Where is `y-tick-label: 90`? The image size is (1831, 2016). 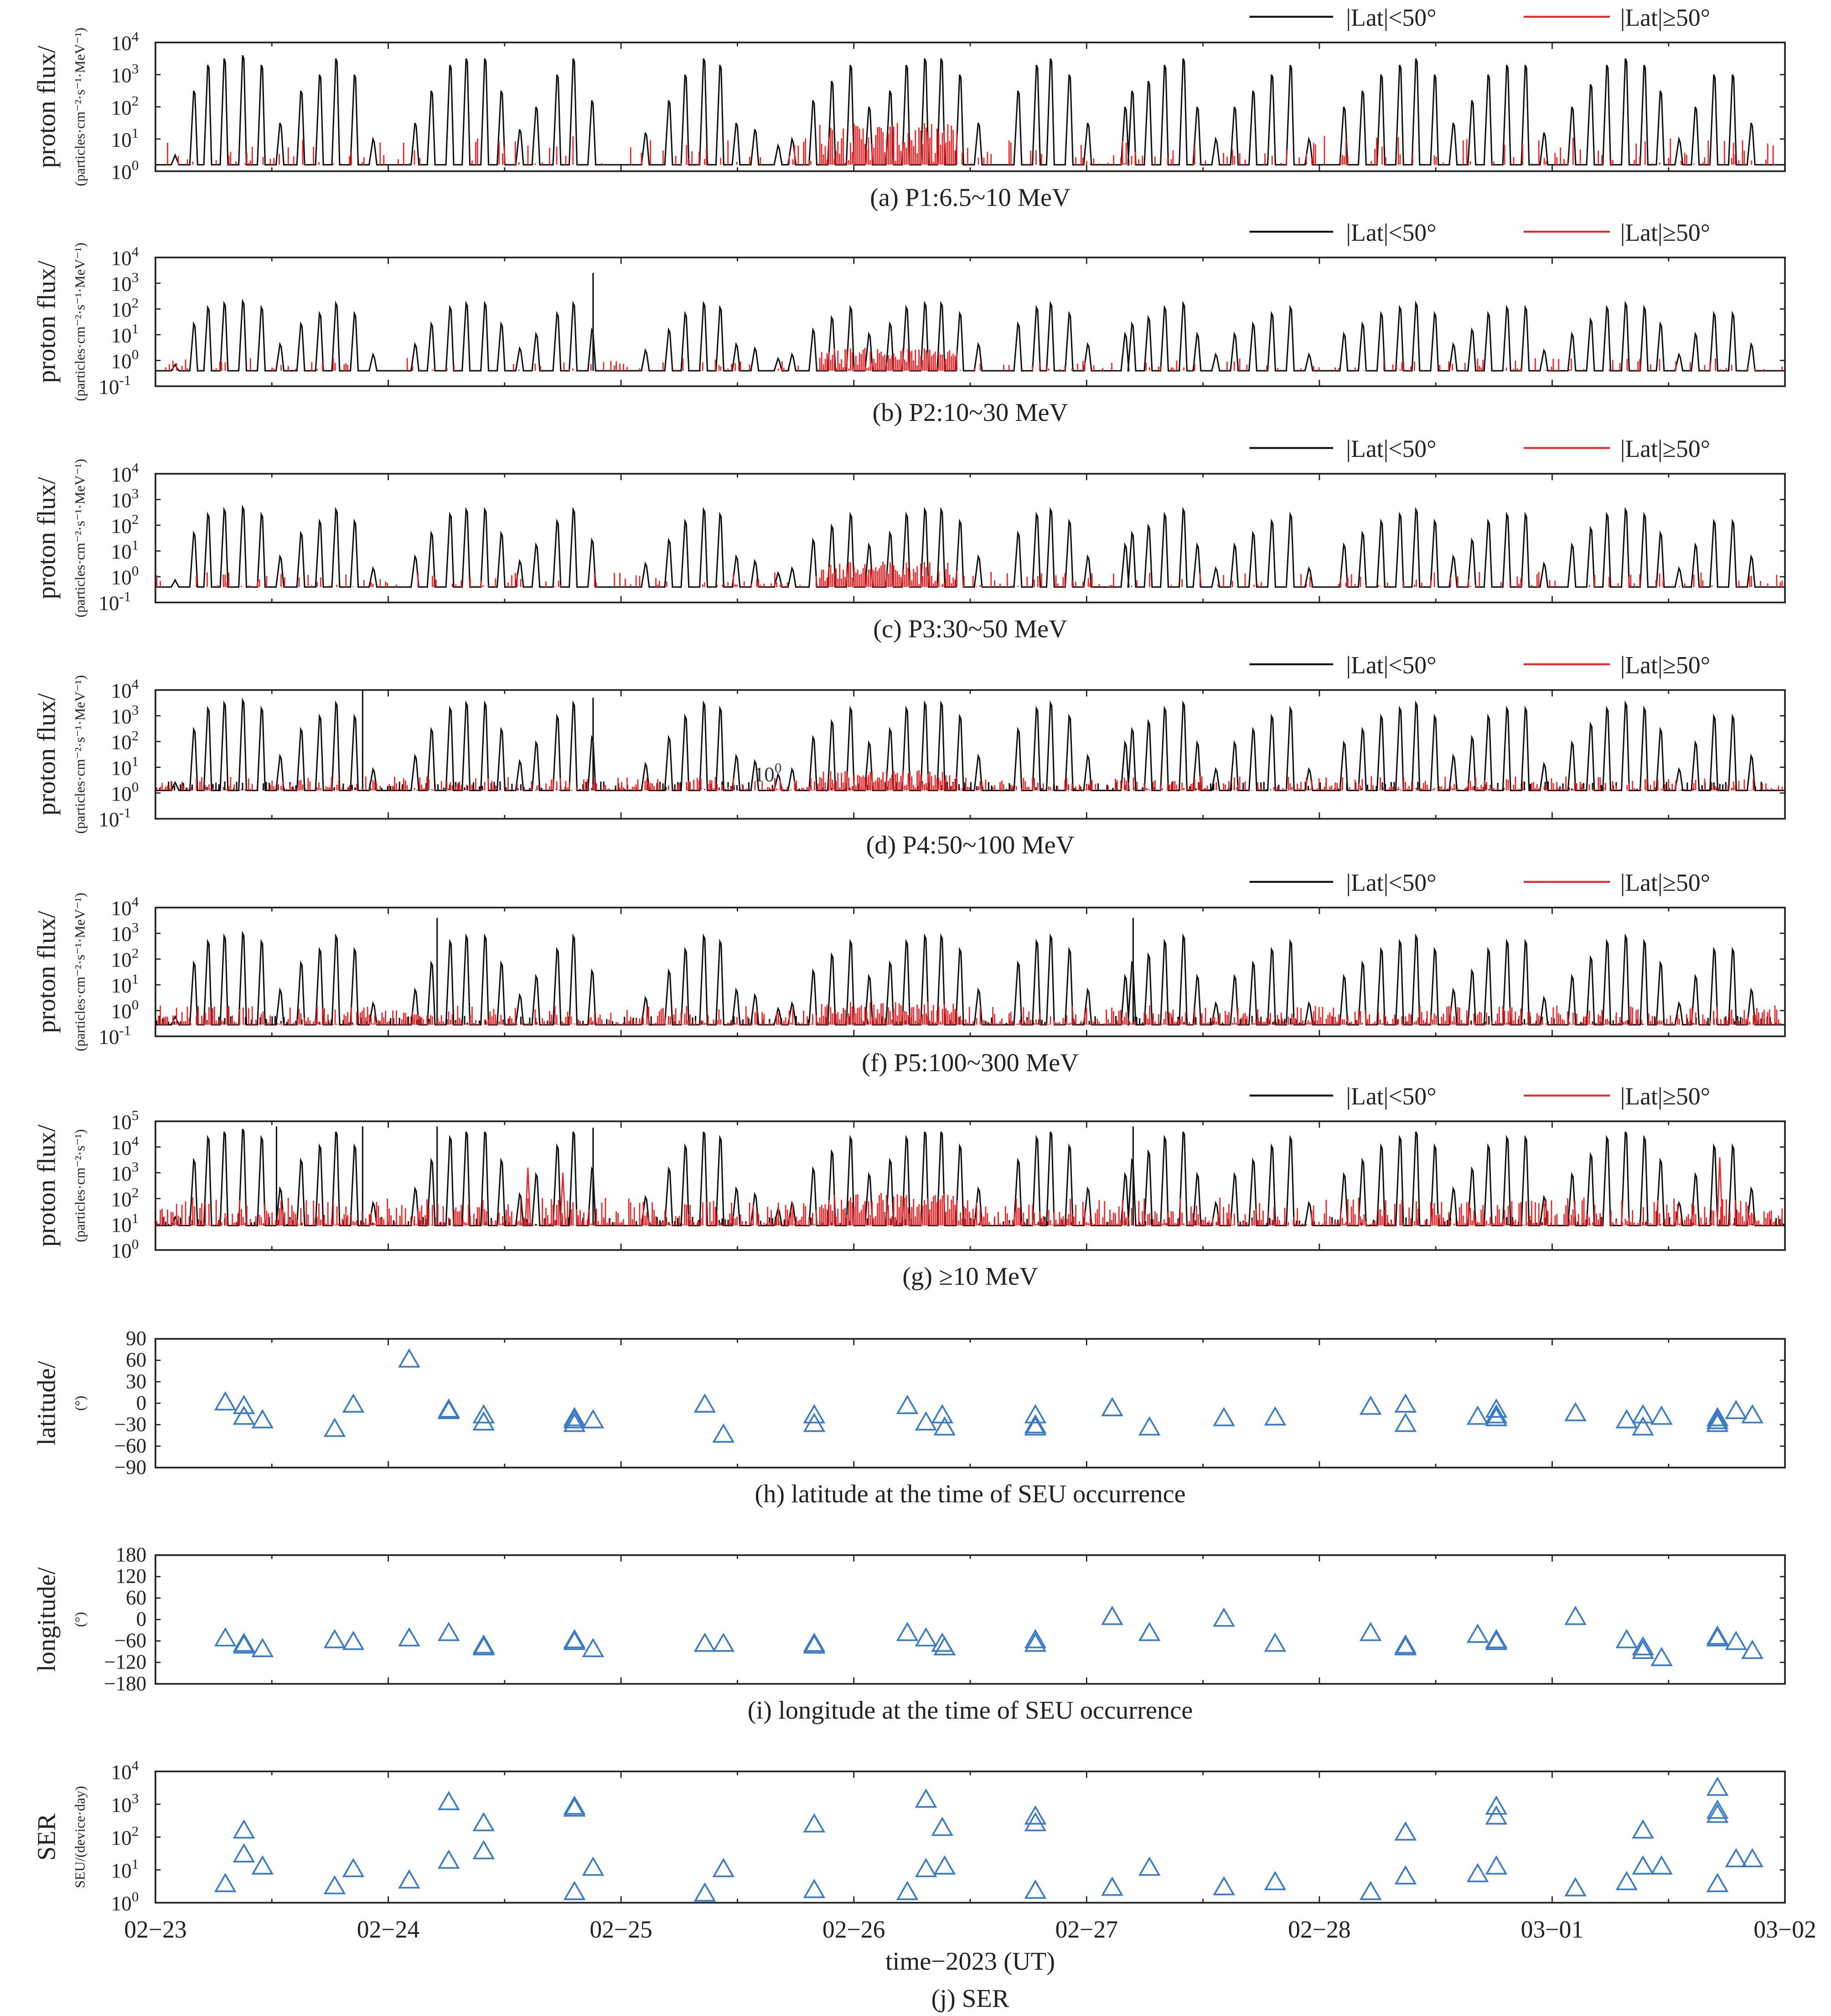 y-tick-label: 90 is located at coordinates (136, 1338).